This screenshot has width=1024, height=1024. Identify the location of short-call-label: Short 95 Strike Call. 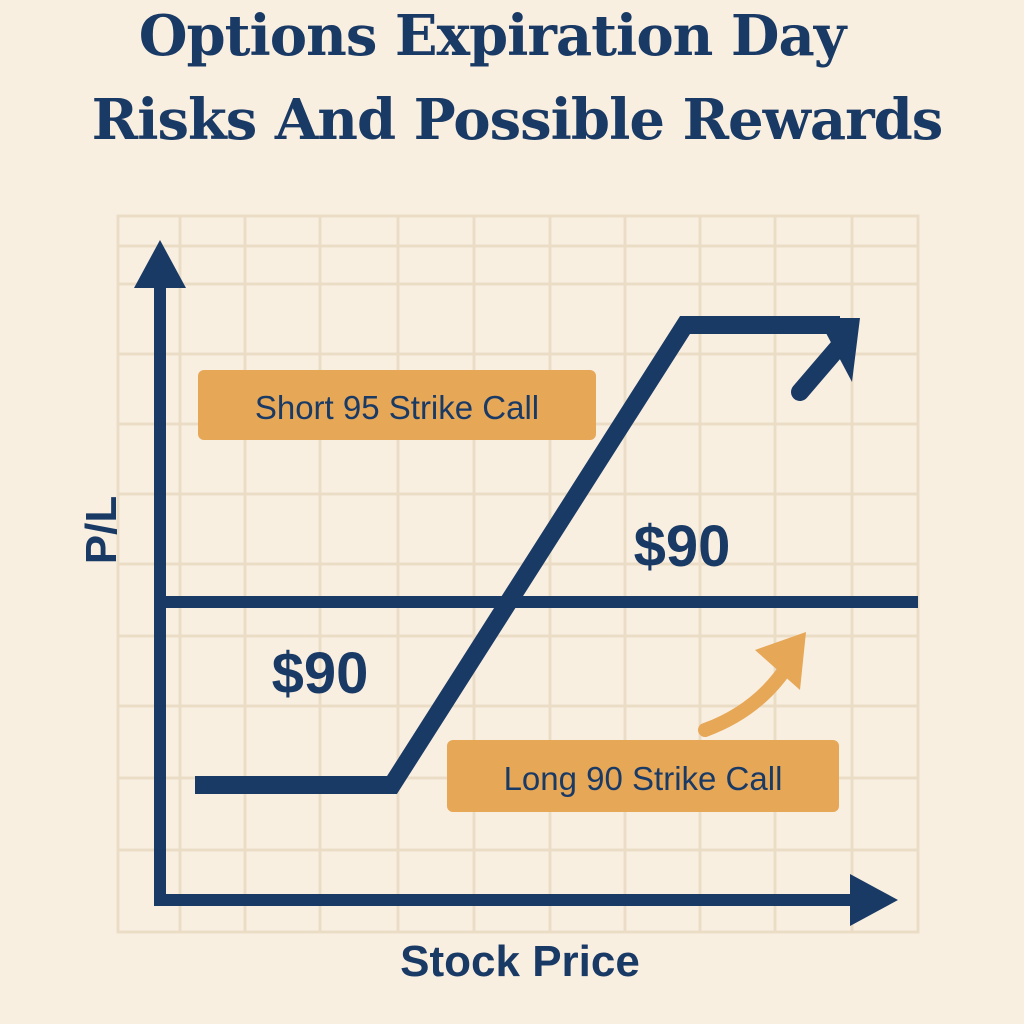
(397, 407).